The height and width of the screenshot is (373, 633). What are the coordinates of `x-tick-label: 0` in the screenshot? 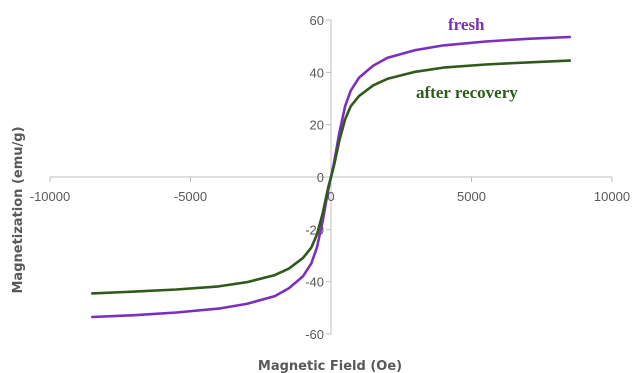 It's located at (330, 196).